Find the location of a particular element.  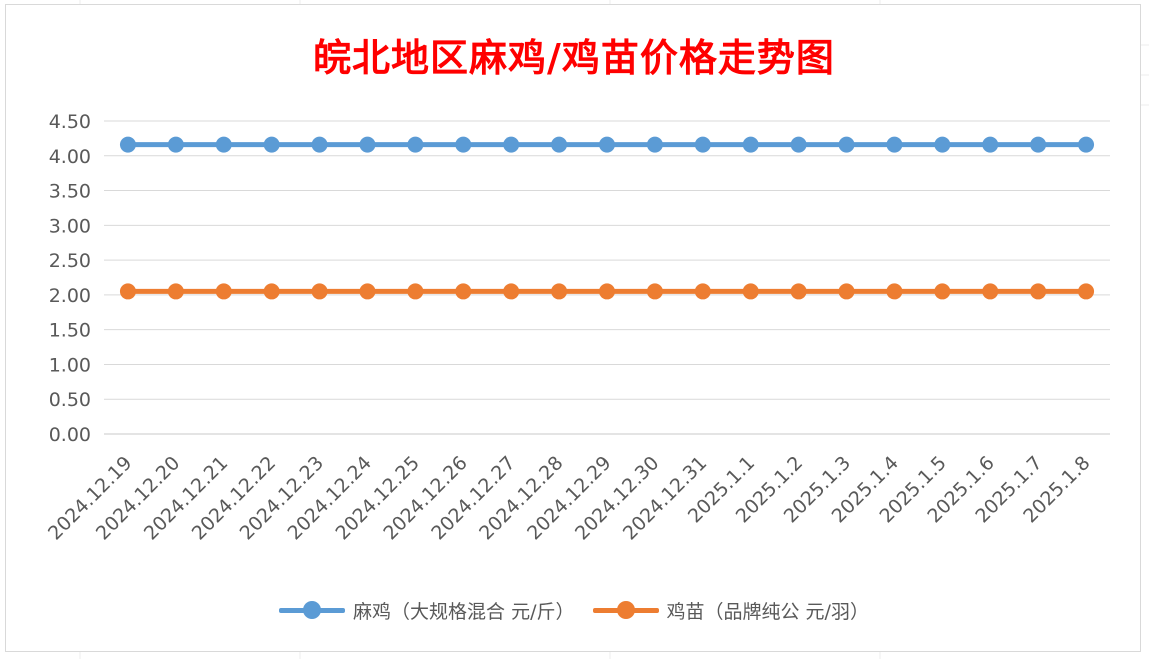

y-tick-label: 3.50 is located at coordinates (70, 192).